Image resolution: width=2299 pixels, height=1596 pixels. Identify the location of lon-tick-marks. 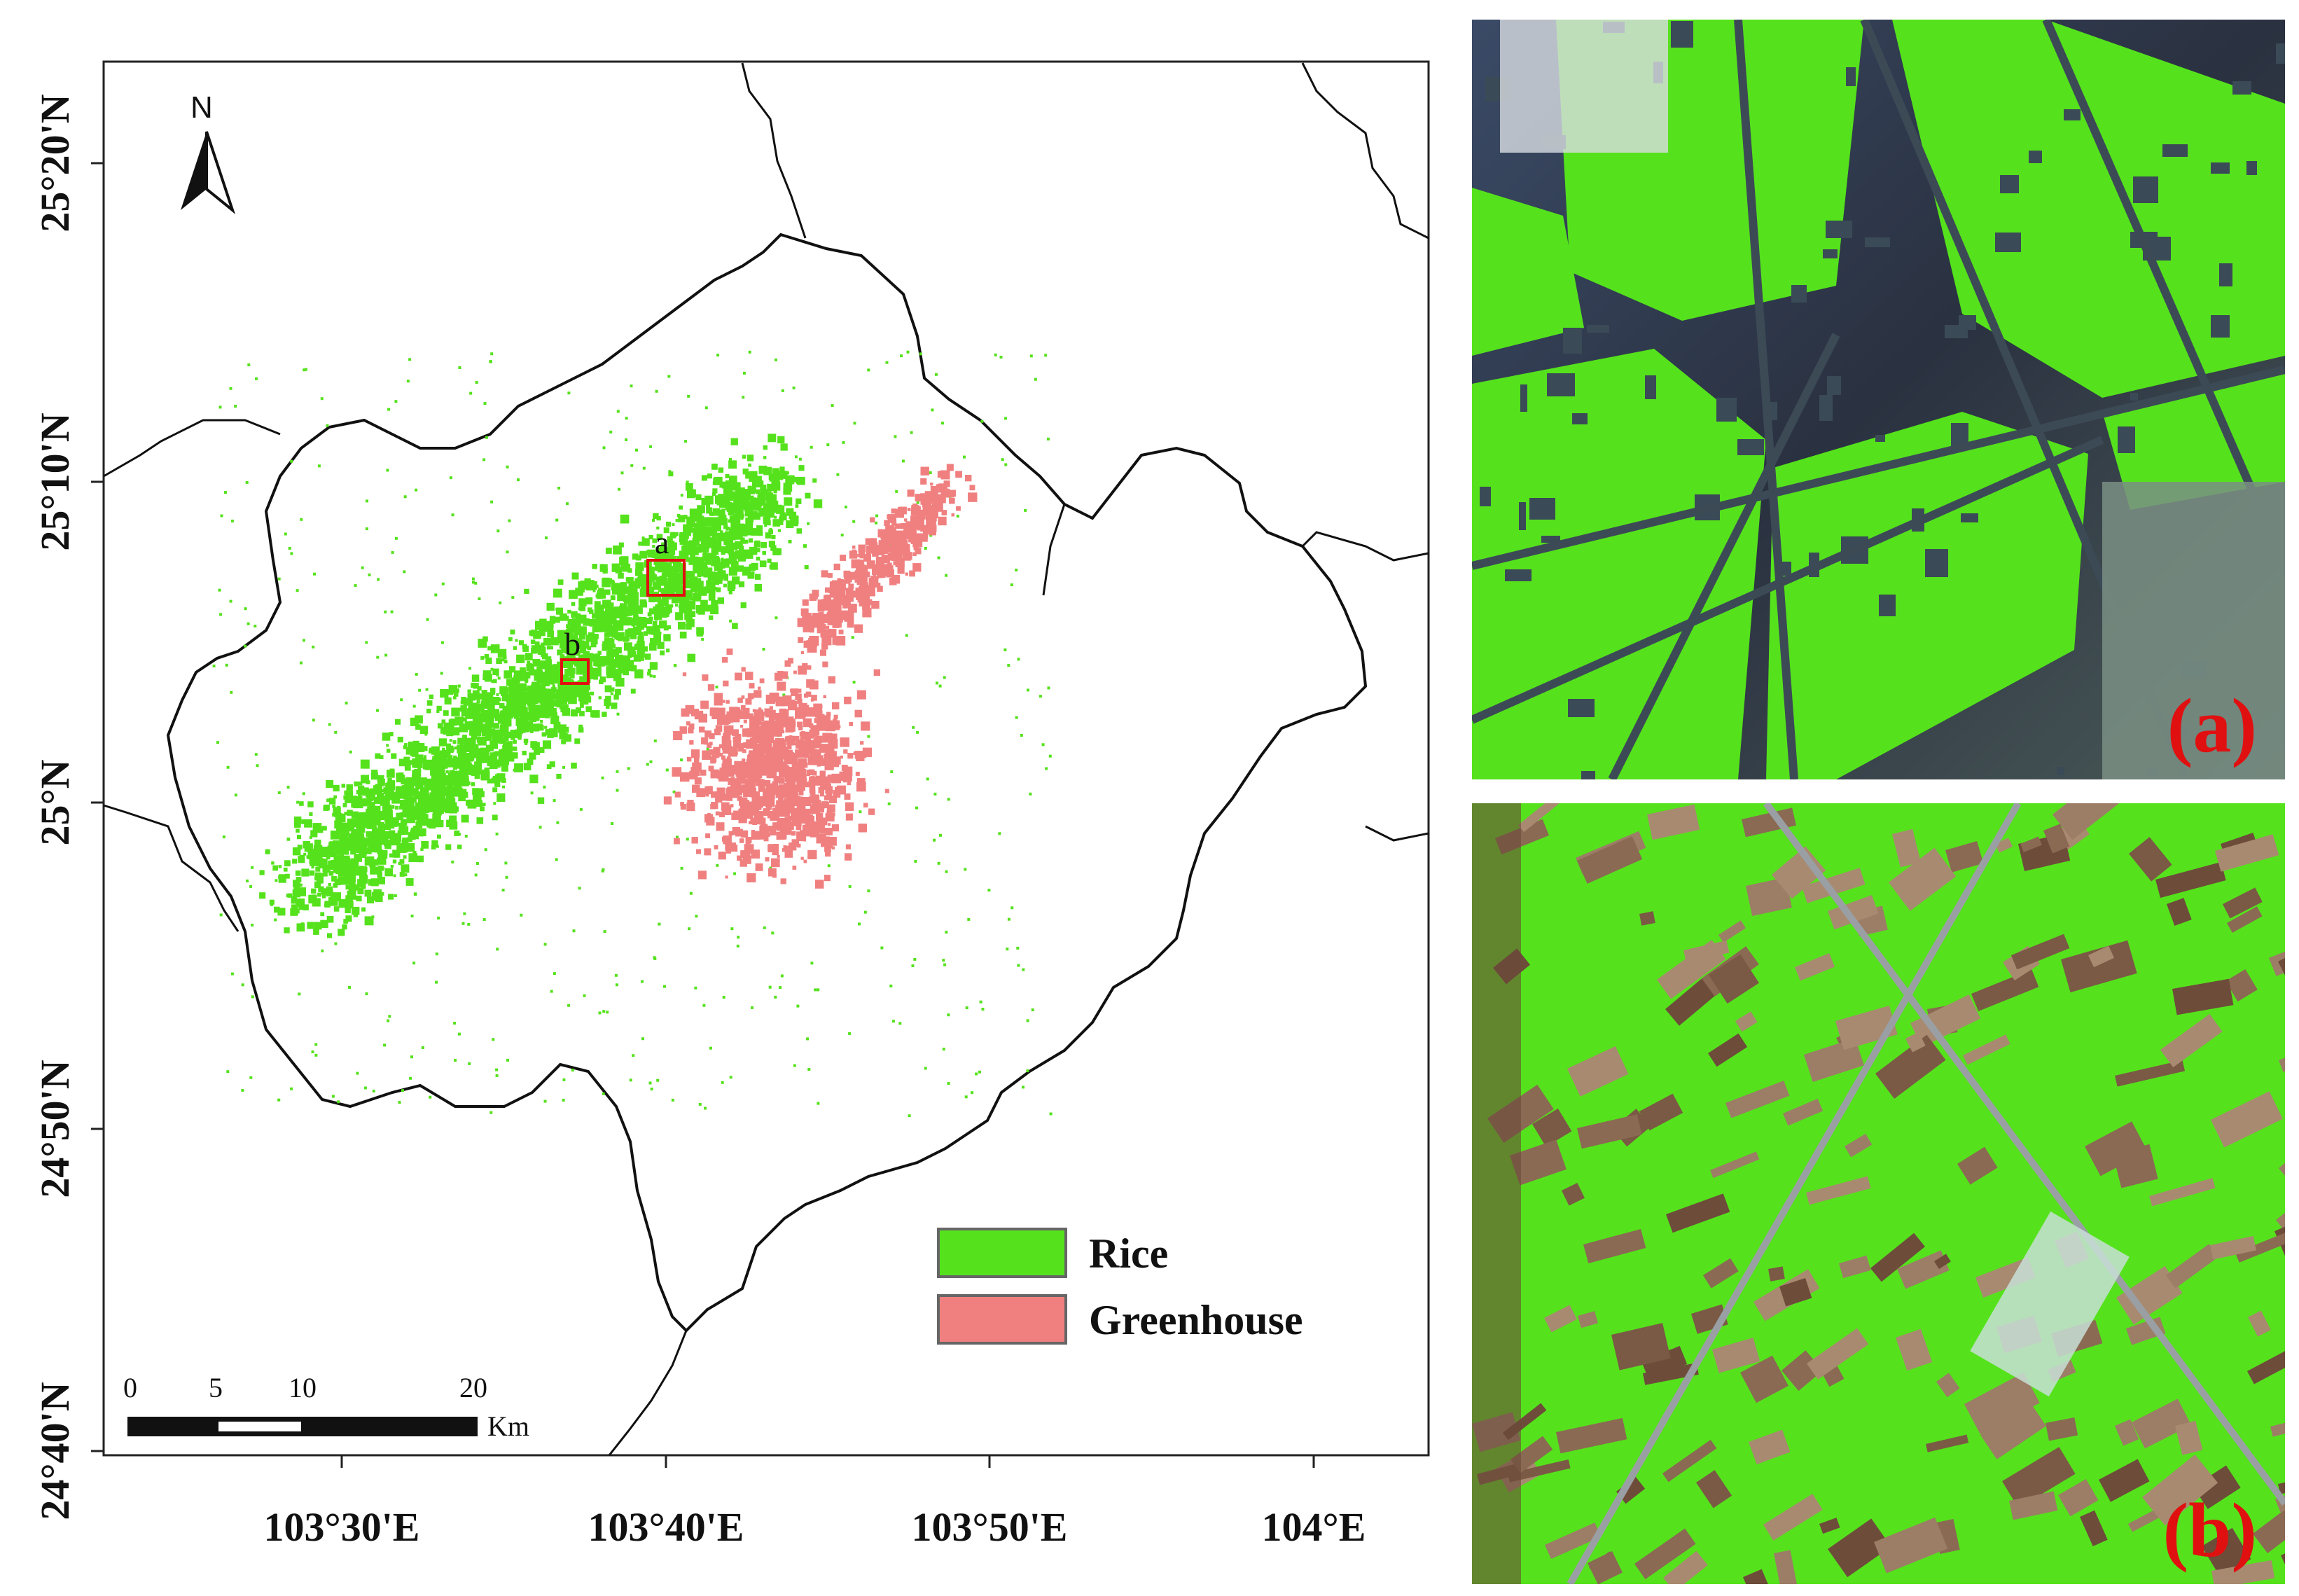
(827, 1461).